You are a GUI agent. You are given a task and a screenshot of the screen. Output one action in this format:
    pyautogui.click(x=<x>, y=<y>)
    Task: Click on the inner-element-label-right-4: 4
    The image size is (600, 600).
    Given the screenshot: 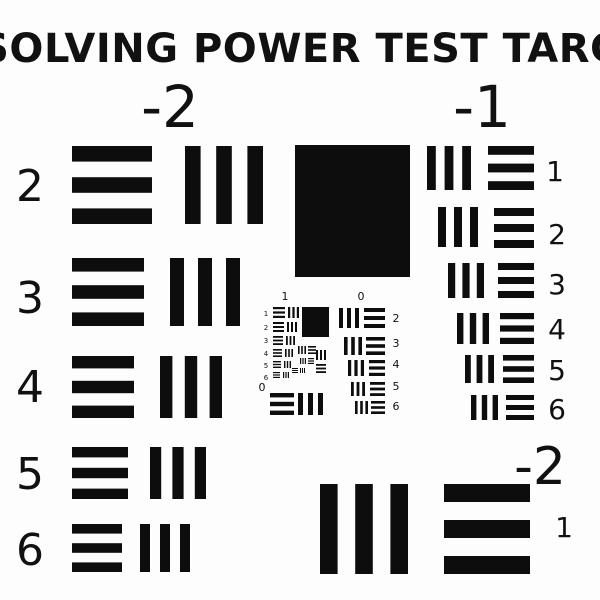 What is the action you would take?
    pyautogui.click(x=396, y=364)
    